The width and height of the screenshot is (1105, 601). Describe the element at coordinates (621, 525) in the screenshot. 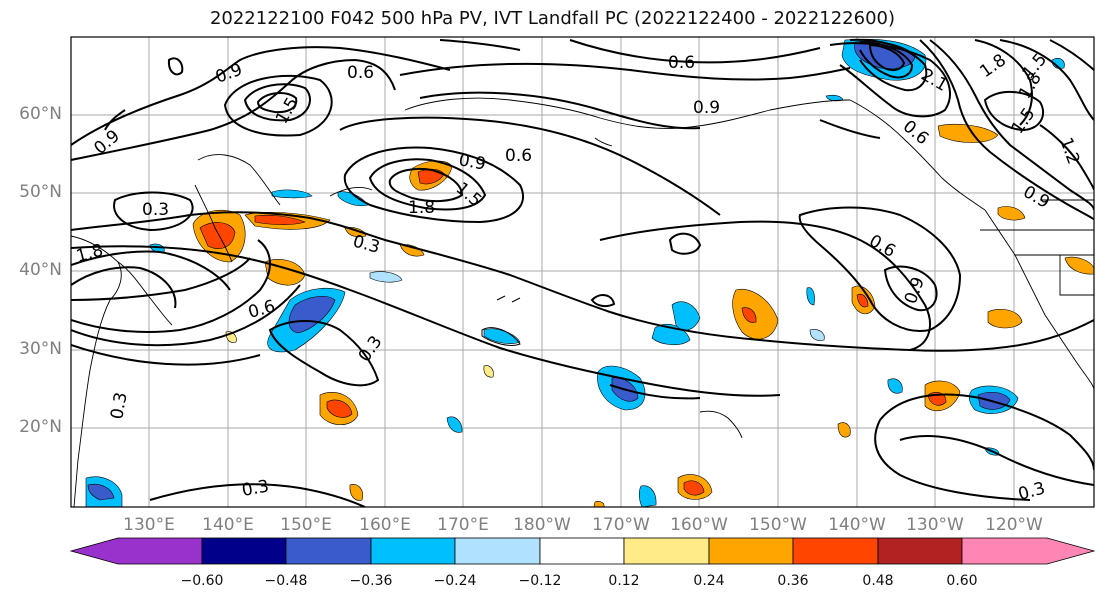

I see `lon-tick: 170°W` at that location.